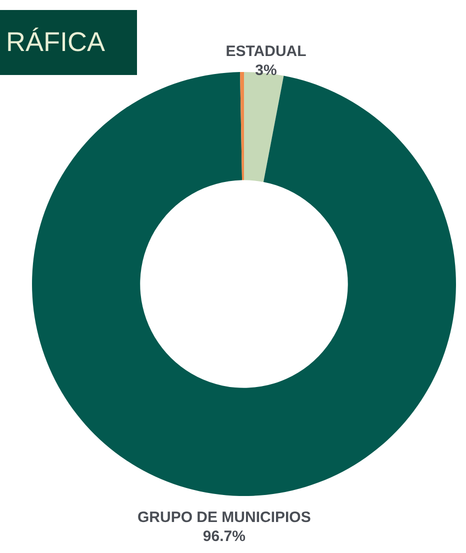 Image resolution: width=466 pixels, height=553 pixels. Describe the element at coordinates (266, 71) in the screenshot. I see `data-label: 3%` at that location.